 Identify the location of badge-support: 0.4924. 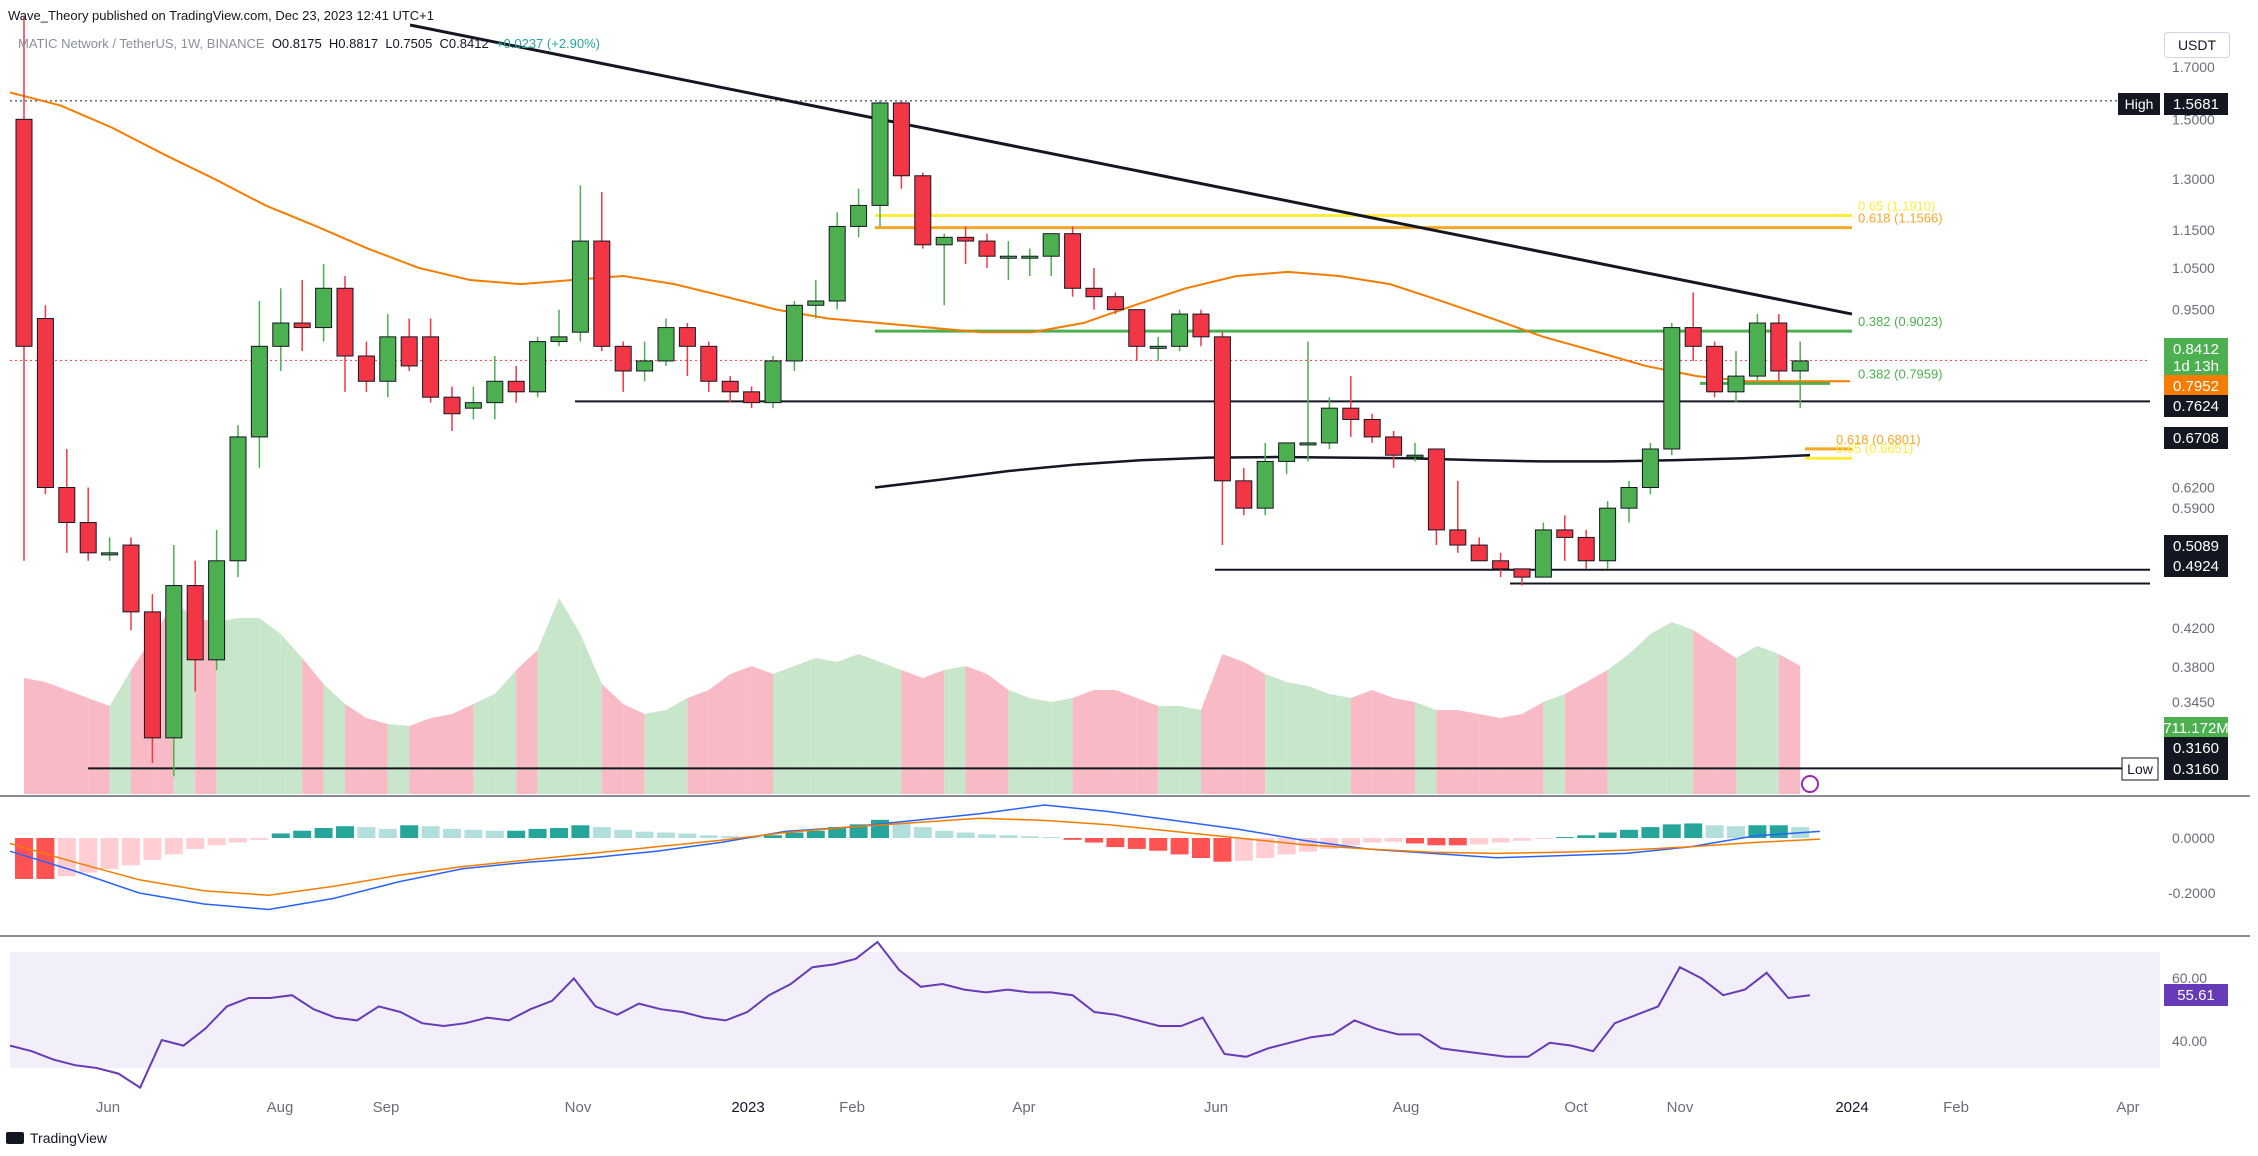
(2196, 566).